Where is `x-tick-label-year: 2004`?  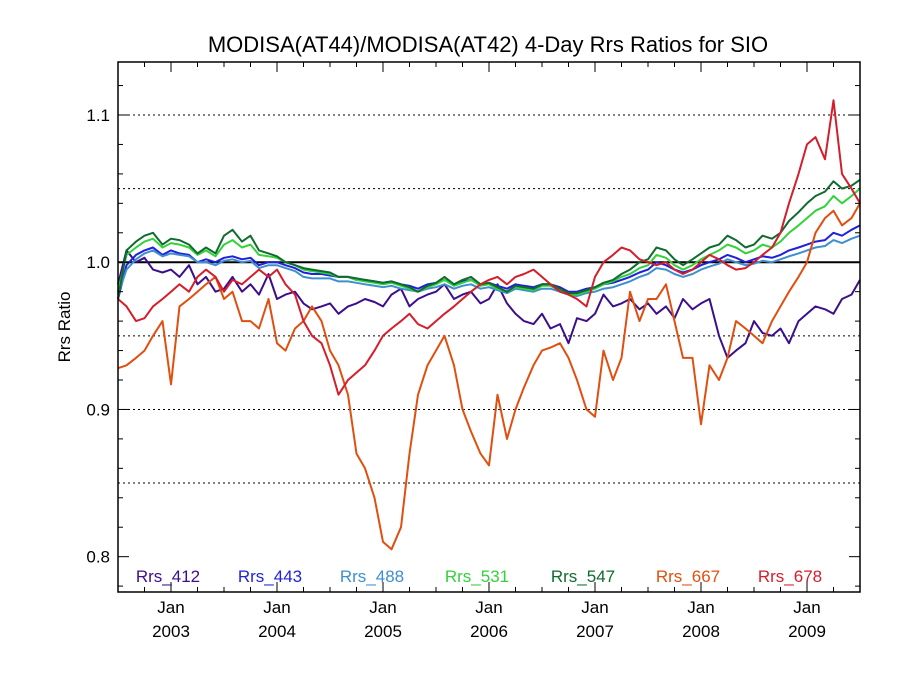 x-tick-label-year: 2004 is located at coordinates (277, 631).